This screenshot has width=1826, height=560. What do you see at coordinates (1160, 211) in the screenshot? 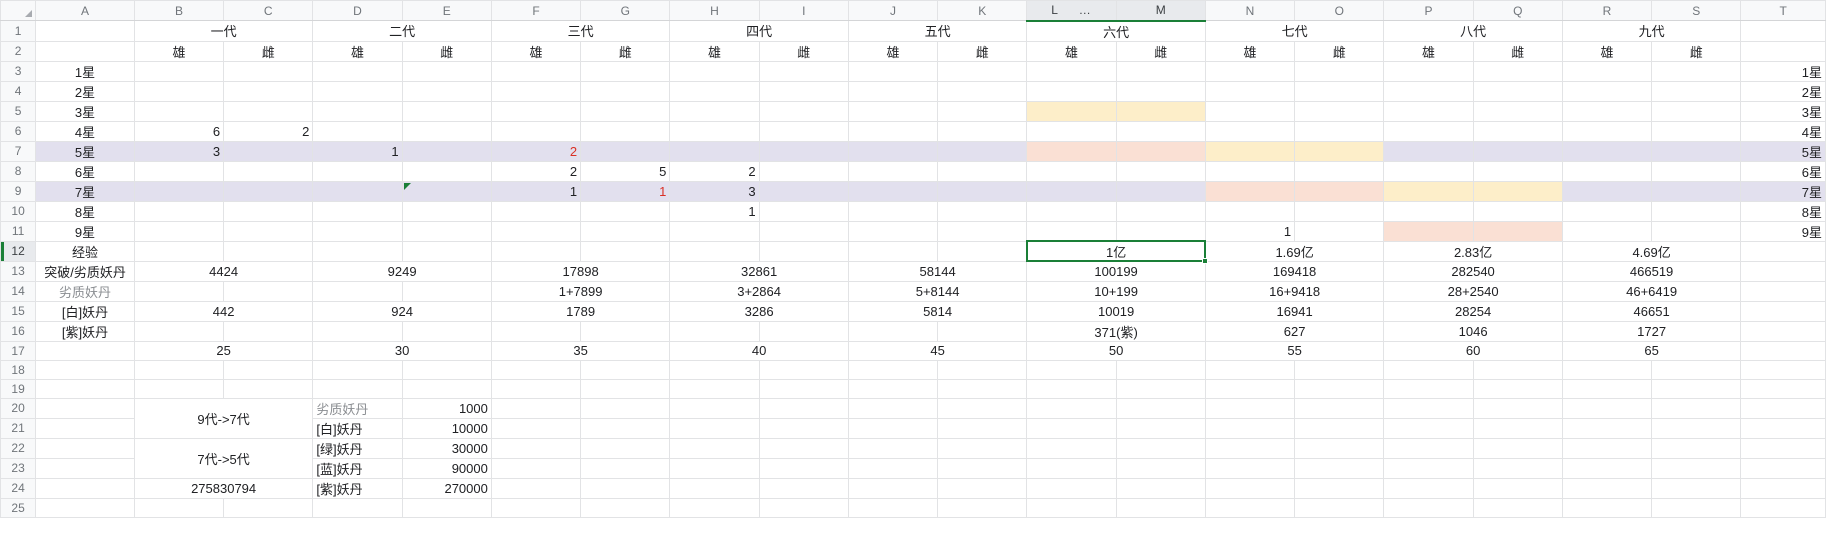
I see `cell-M10` at bounding box center [1160, 211].